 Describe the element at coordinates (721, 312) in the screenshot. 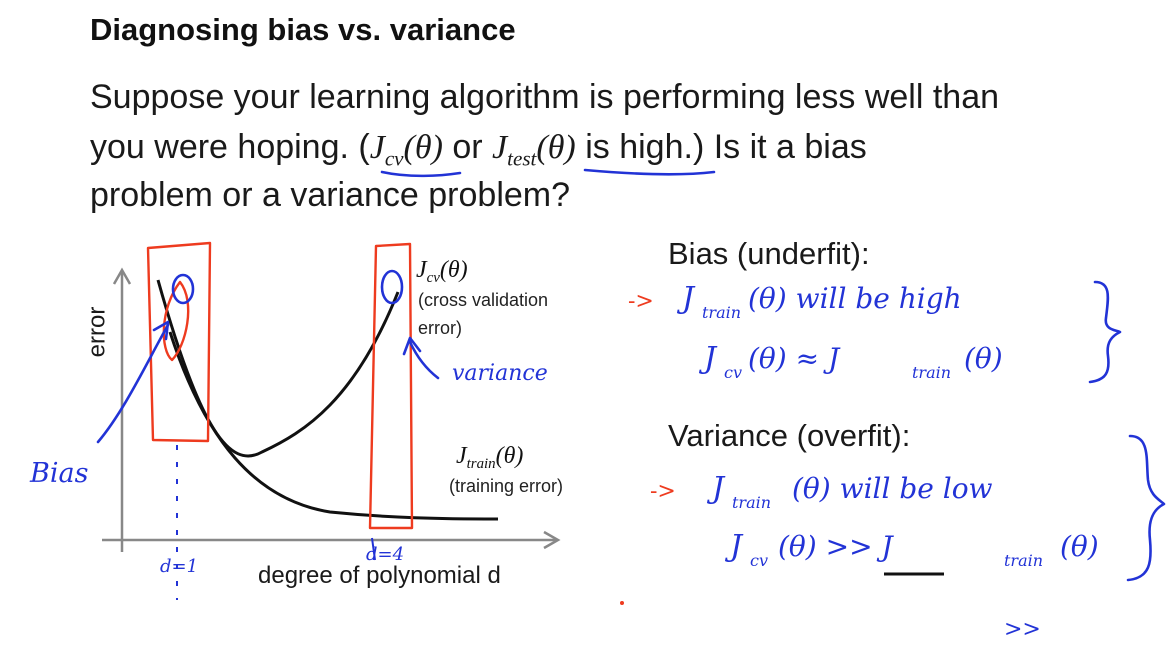

I see `bias-line-1-sub: train` at that location.